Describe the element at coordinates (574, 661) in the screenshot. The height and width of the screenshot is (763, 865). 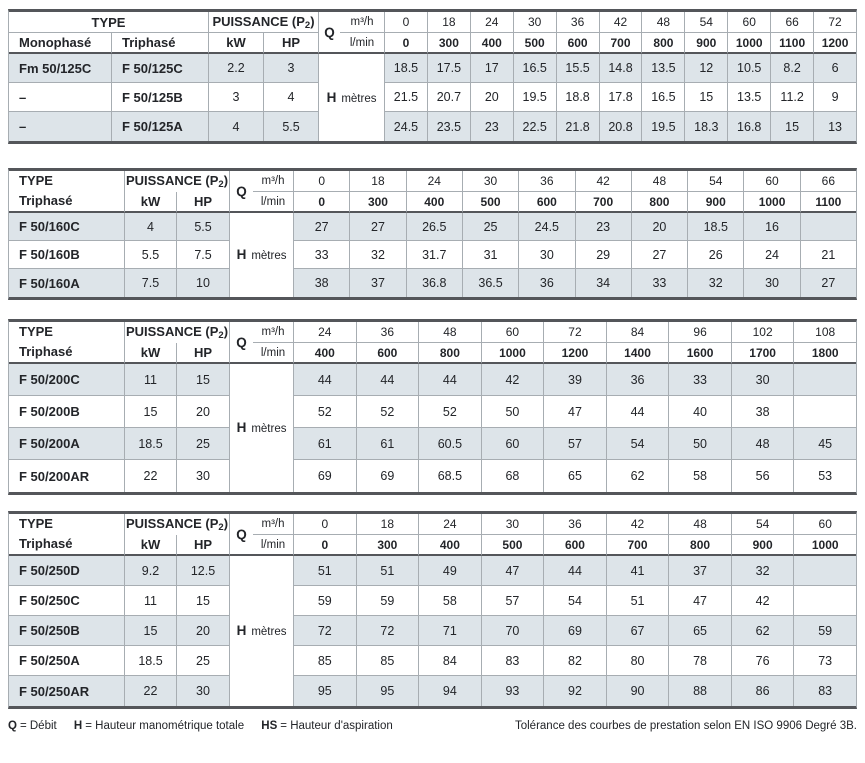
I see `flow-value-cell: 82` at that location.